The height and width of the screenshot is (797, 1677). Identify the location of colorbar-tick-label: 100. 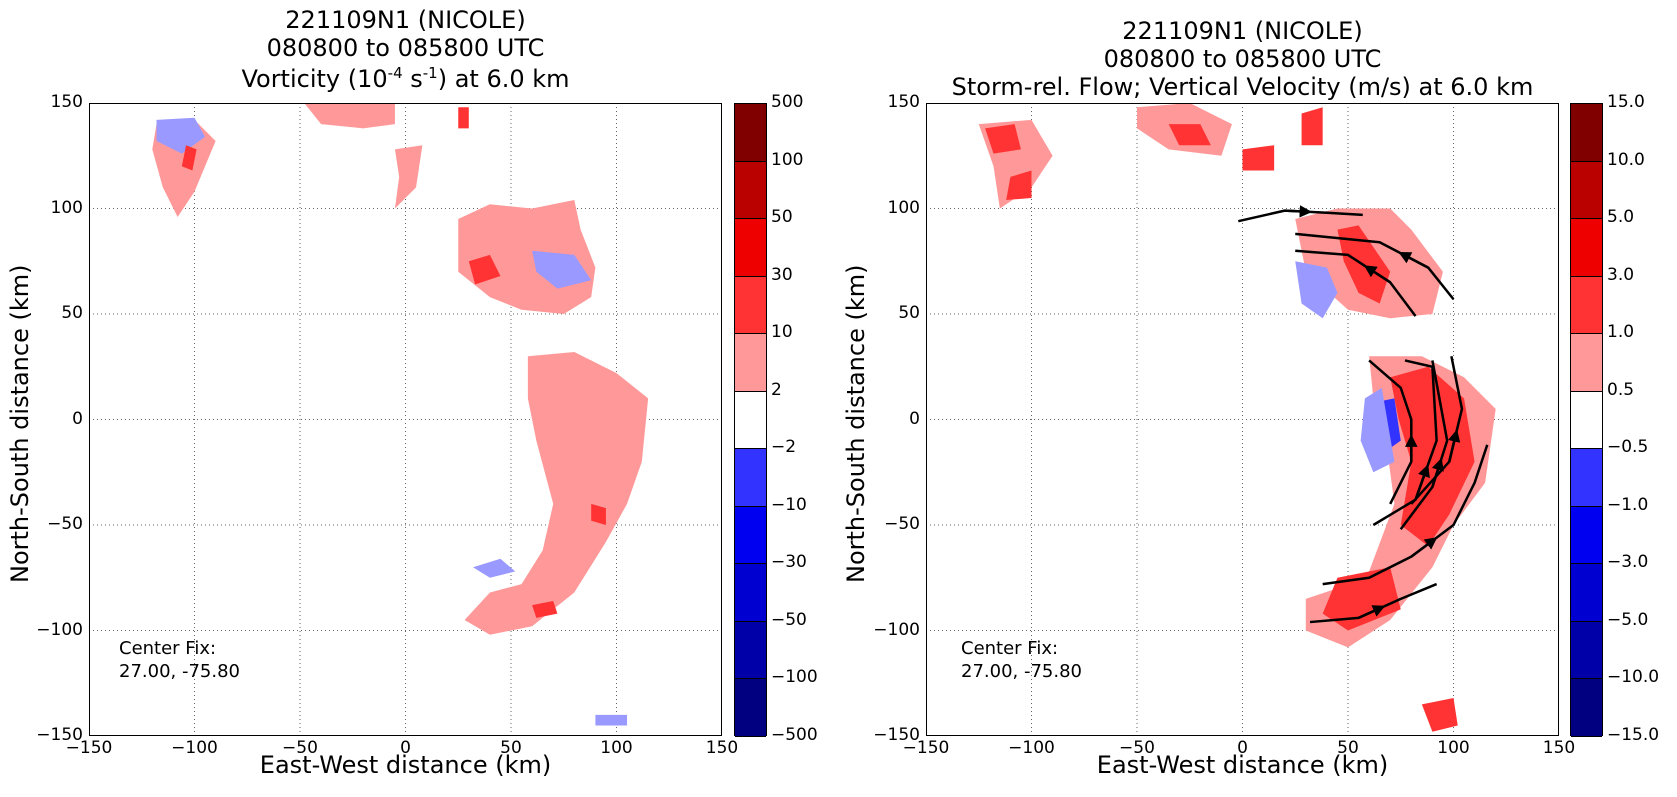
(787, 159).